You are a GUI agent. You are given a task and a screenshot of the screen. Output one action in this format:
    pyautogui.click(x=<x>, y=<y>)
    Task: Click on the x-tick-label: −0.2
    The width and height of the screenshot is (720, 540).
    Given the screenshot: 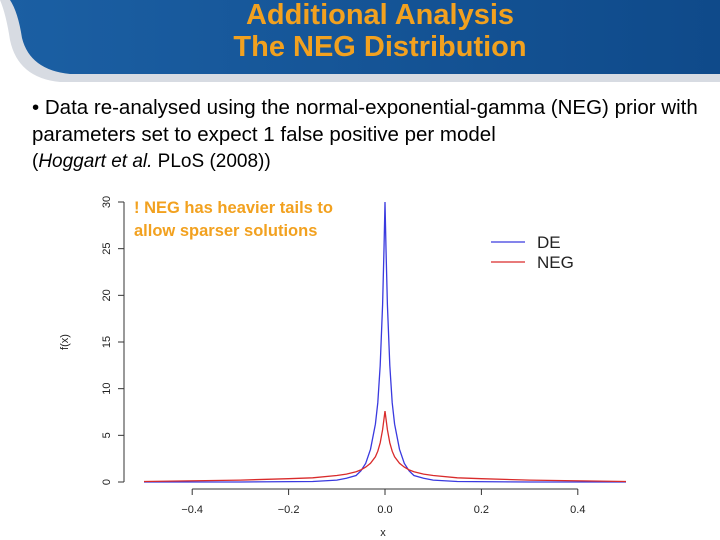 What is the action you would take?
    pyautogui.click(x=289, y=510)
    